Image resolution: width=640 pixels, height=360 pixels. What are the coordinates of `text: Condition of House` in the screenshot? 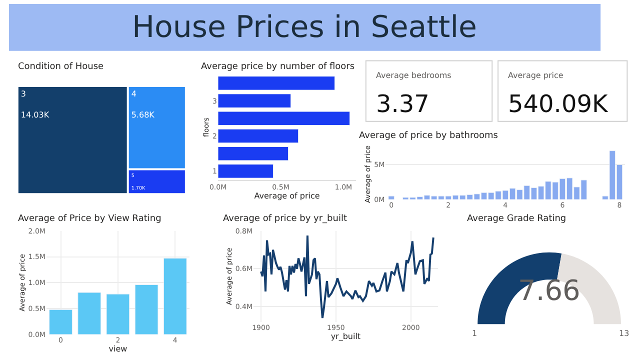 It's located at (61, 67).